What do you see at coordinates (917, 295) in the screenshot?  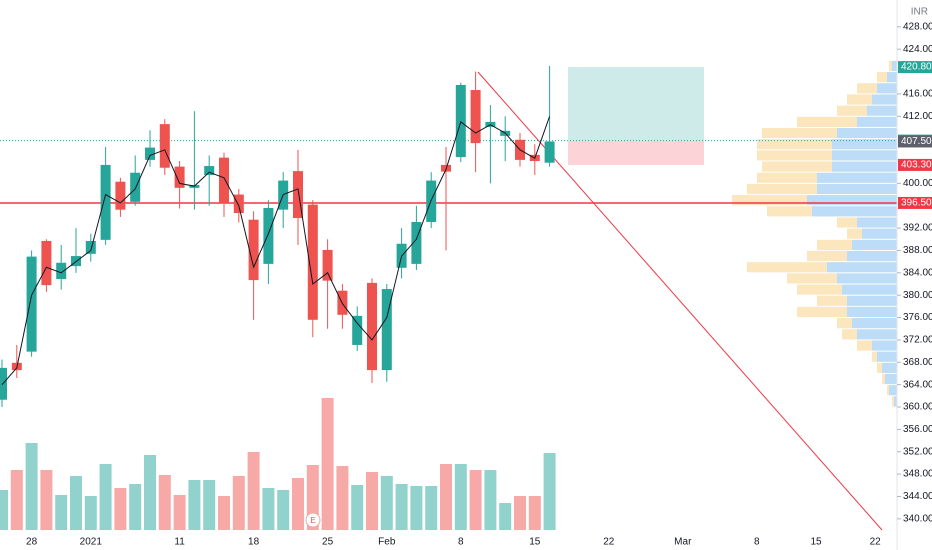 I see `y-tick-label: 380.00` at bounding box center [917, 295].